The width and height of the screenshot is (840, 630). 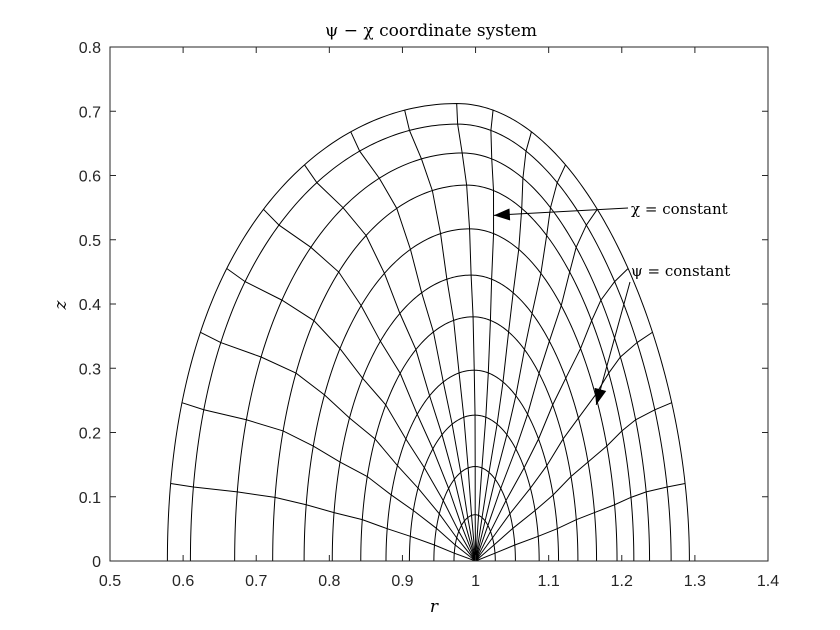 What do you see at coordinates (562, 306) in the screenshot?
I see `annotations` at bounding box center [562, 306].